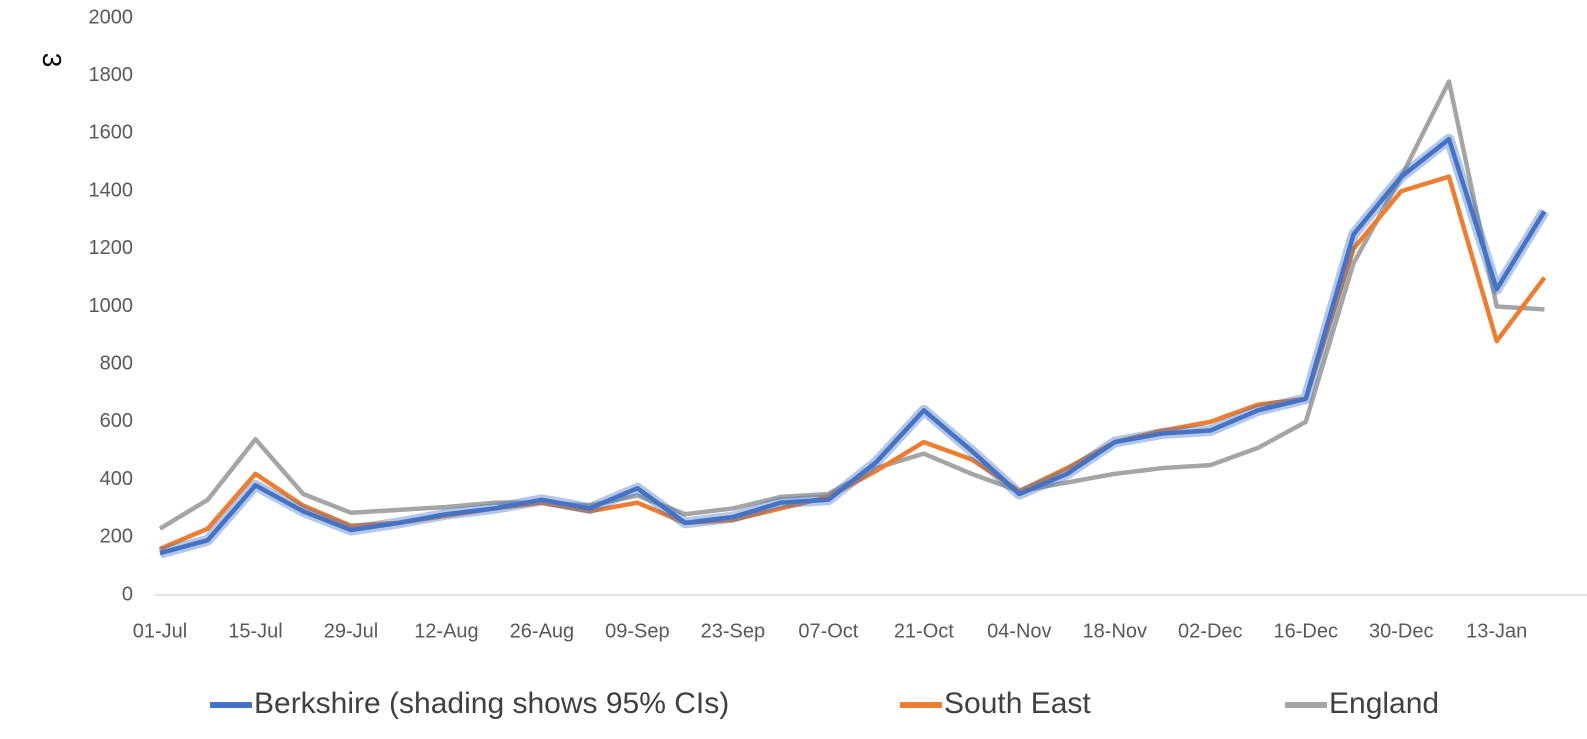  Describe the element at coordinates (52, 60) in the screenshot. I see `y-axis-label: 3` at that location.